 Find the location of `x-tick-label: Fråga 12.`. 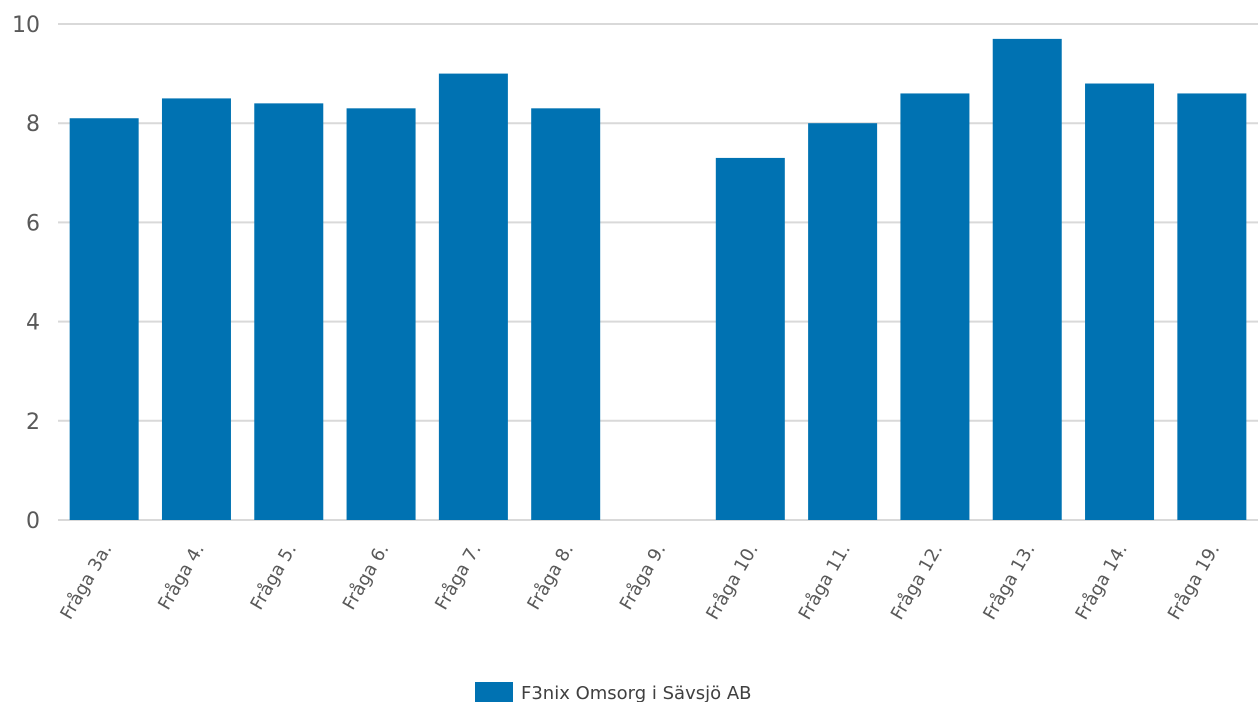

x-tick-label: Fråga 12. is located at coordinates (917, 581).